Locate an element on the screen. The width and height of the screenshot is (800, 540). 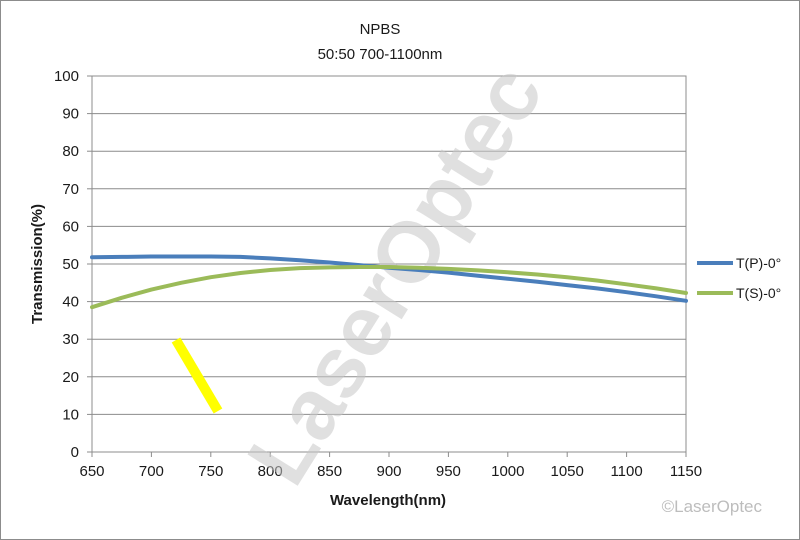
y-tick-label: 0 is located at coordinates (75, 452).